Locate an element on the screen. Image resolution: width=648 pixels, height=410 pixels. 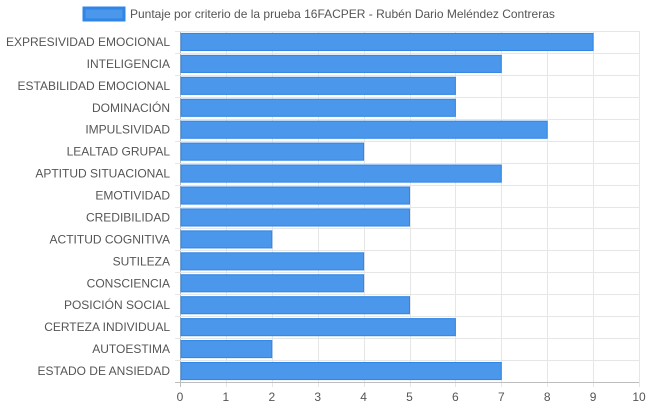
category-label: INTELIGENCIA is located at coordinates (128, 64).